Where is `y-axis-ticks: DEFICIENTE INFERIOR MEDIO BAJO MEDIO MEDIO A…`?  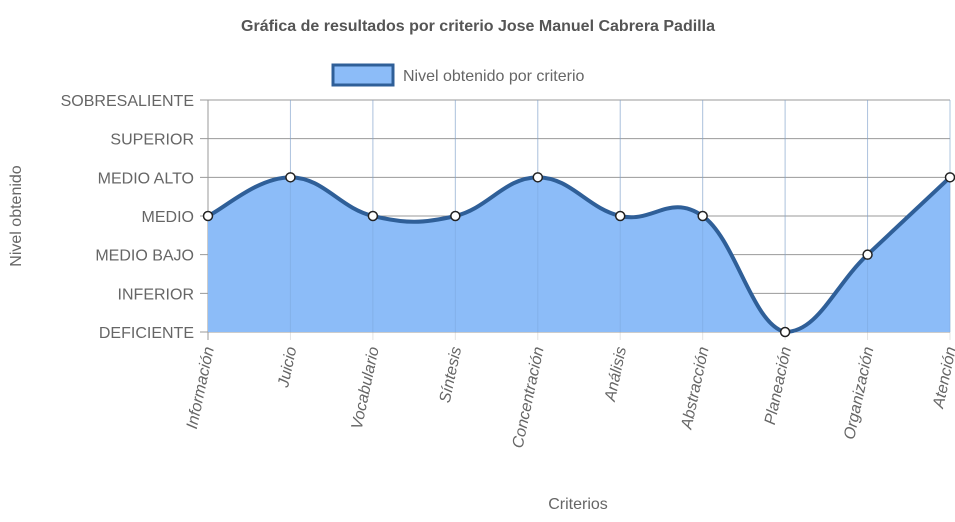
y-axis-ticks: DEFICIENTE INFERIOR MEDIO BAJO MEDIO MEDIO A… is located at coordinates (127, 217).